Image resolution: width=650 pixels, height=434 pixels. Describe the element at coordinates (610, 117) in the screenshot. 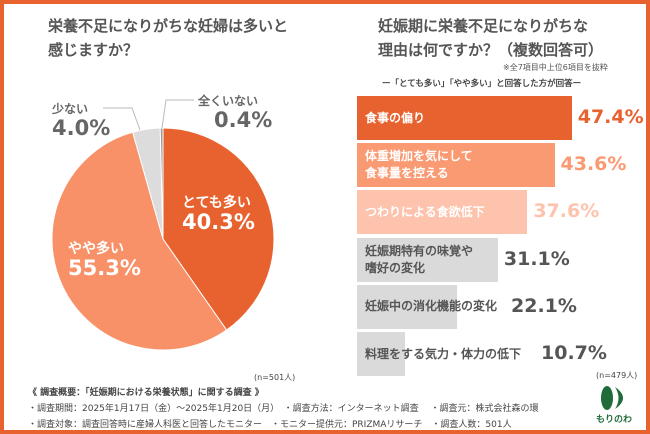

I see `bar-value-label: 47.4%` at that location.